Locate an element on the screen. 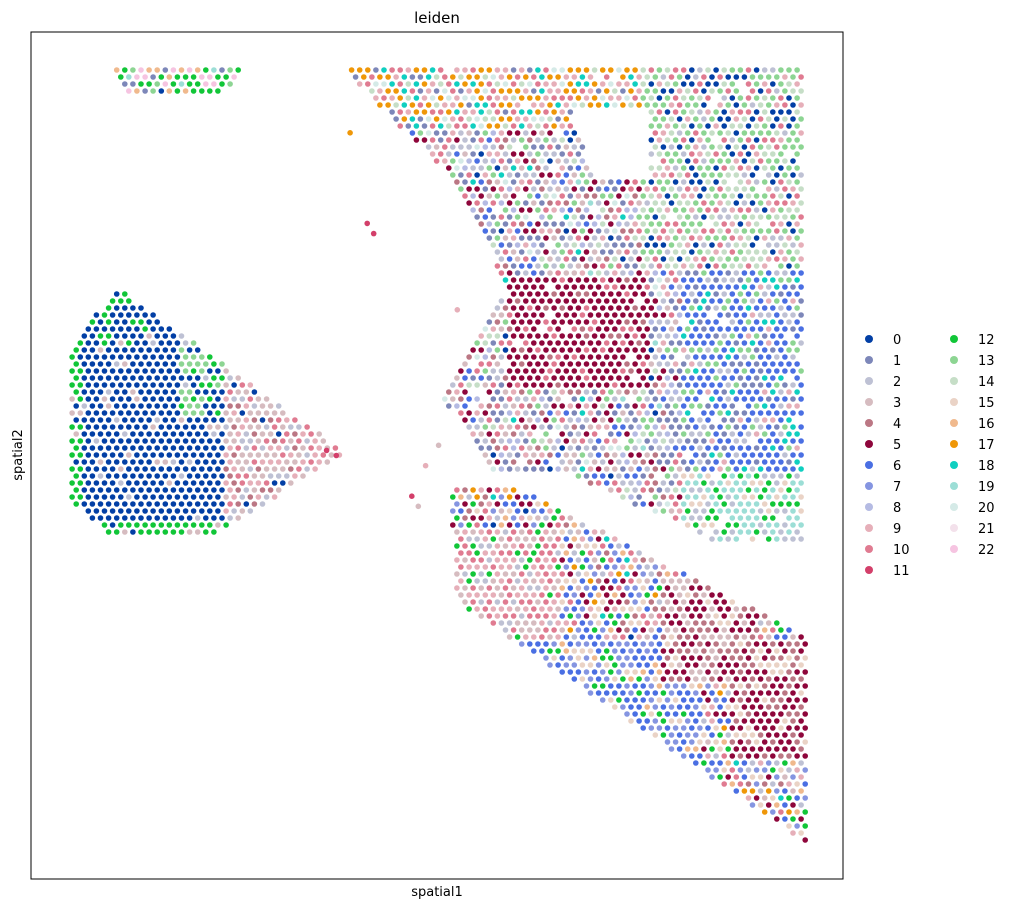  legend-label-16: 16 is located at coordinates (986, 424).